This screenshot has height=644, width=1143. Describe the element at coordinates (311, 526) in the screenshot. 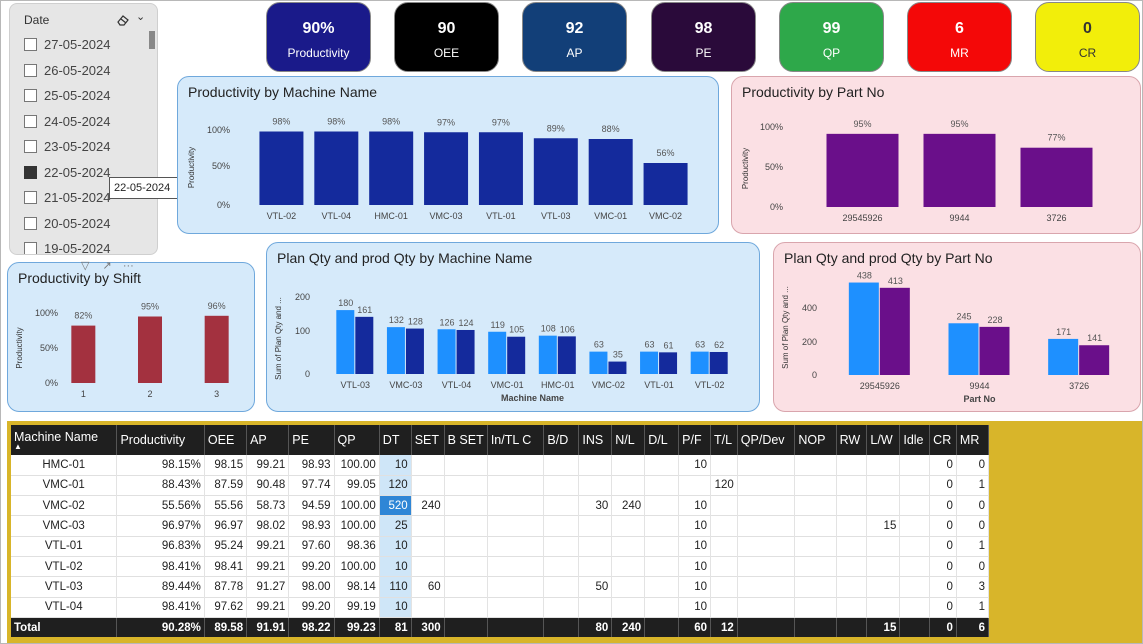

I see `table-cell: 98.93` at that location.